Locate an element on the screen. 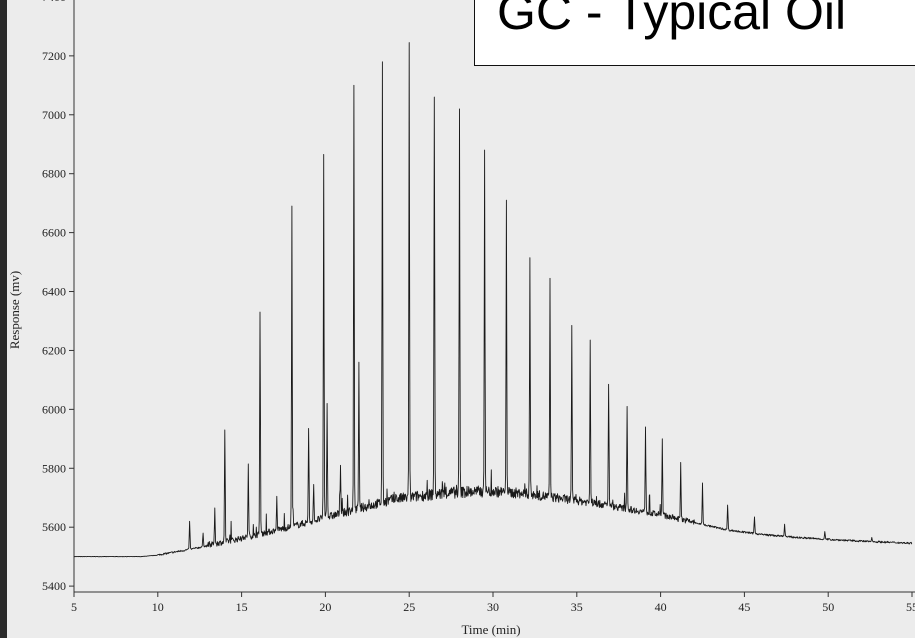 This screenshot has height=638, width=915. x-tick-label: 45 is located at coordinates (744, 607).